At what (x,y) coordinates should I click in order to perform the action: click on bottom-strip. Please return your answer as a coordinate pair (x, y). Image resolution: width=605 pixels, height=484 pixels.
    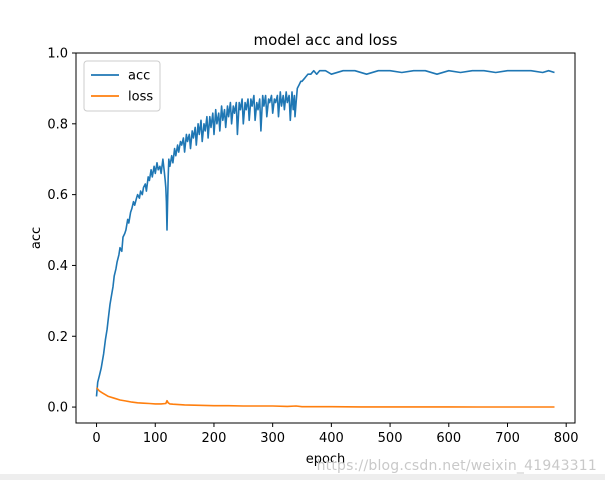
    Looking at the image, I should click on (302, 477).